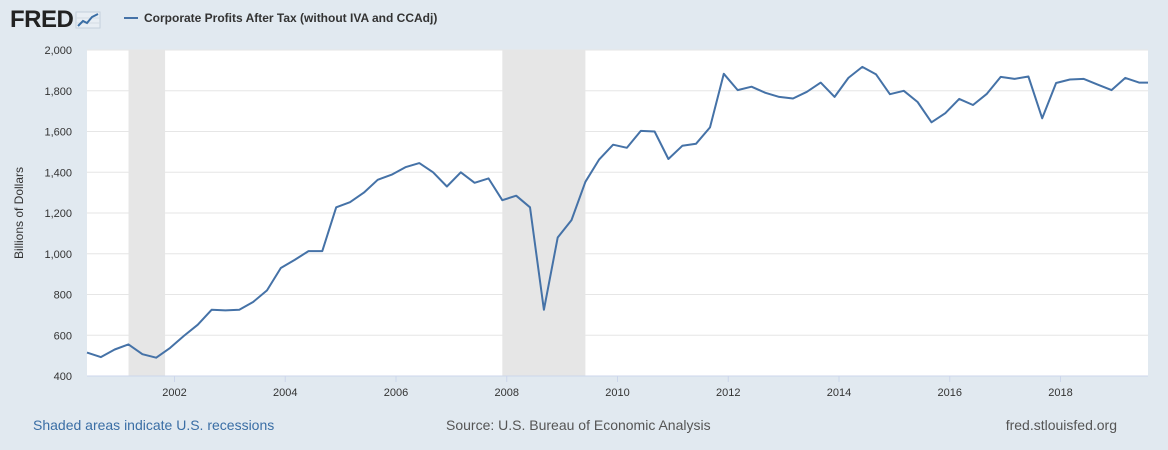 The height and width of the screenshot is (450, 1168). I want to click on y-tick-label: 1,400, so click(58, 173).